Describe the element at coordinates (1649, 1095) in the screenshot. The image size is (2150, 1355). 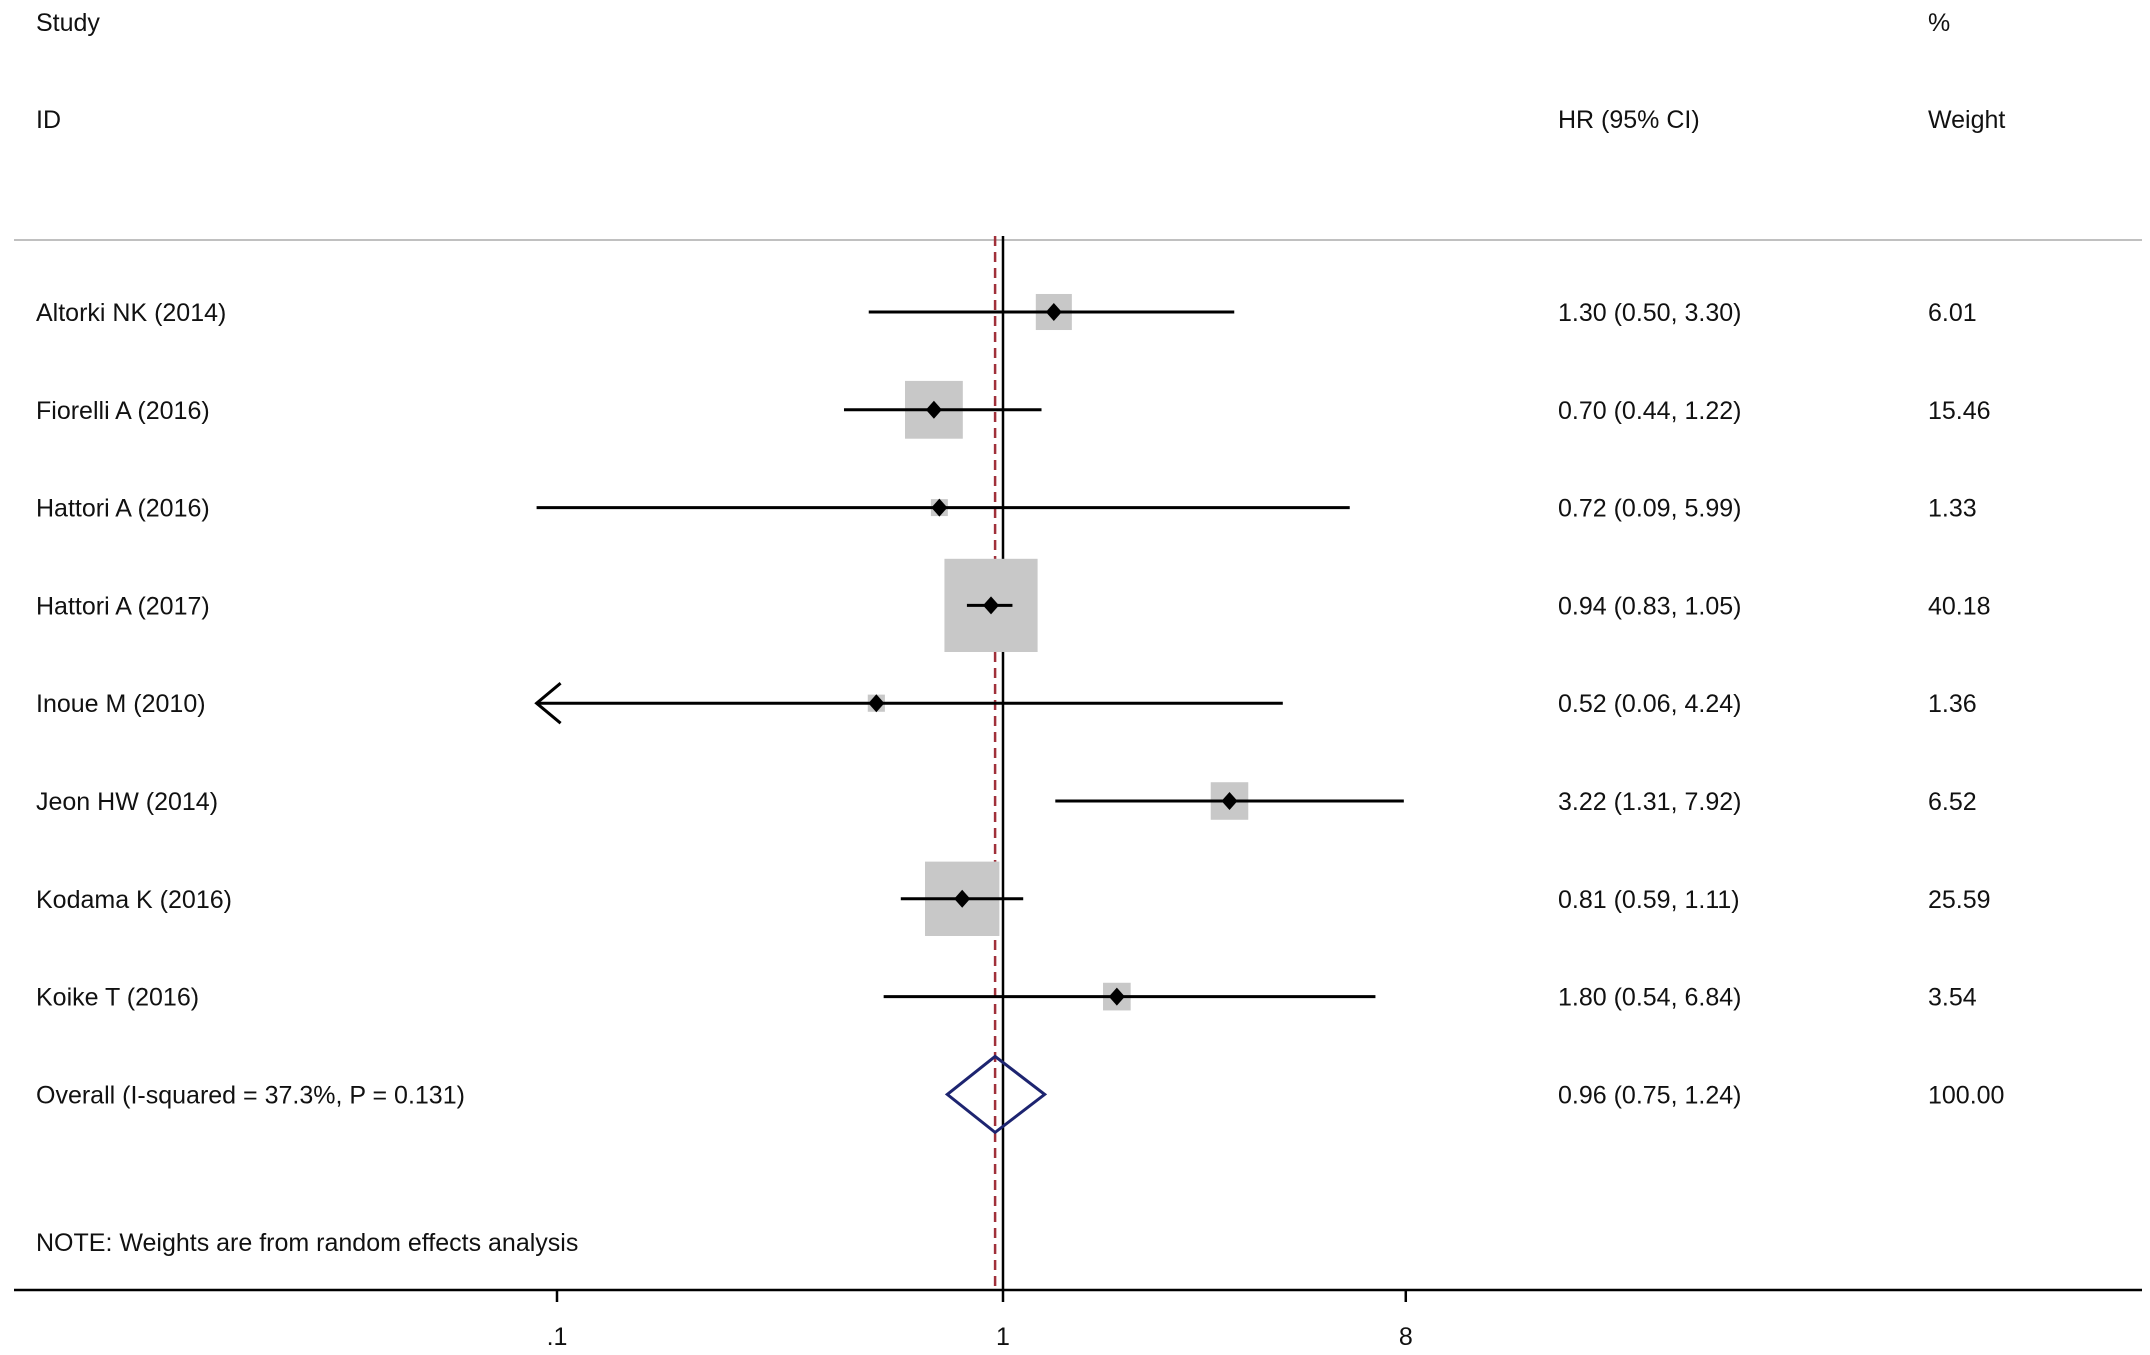
I see `overall-hr-ci: 0.96 (0.75, 1.24)` at that location.